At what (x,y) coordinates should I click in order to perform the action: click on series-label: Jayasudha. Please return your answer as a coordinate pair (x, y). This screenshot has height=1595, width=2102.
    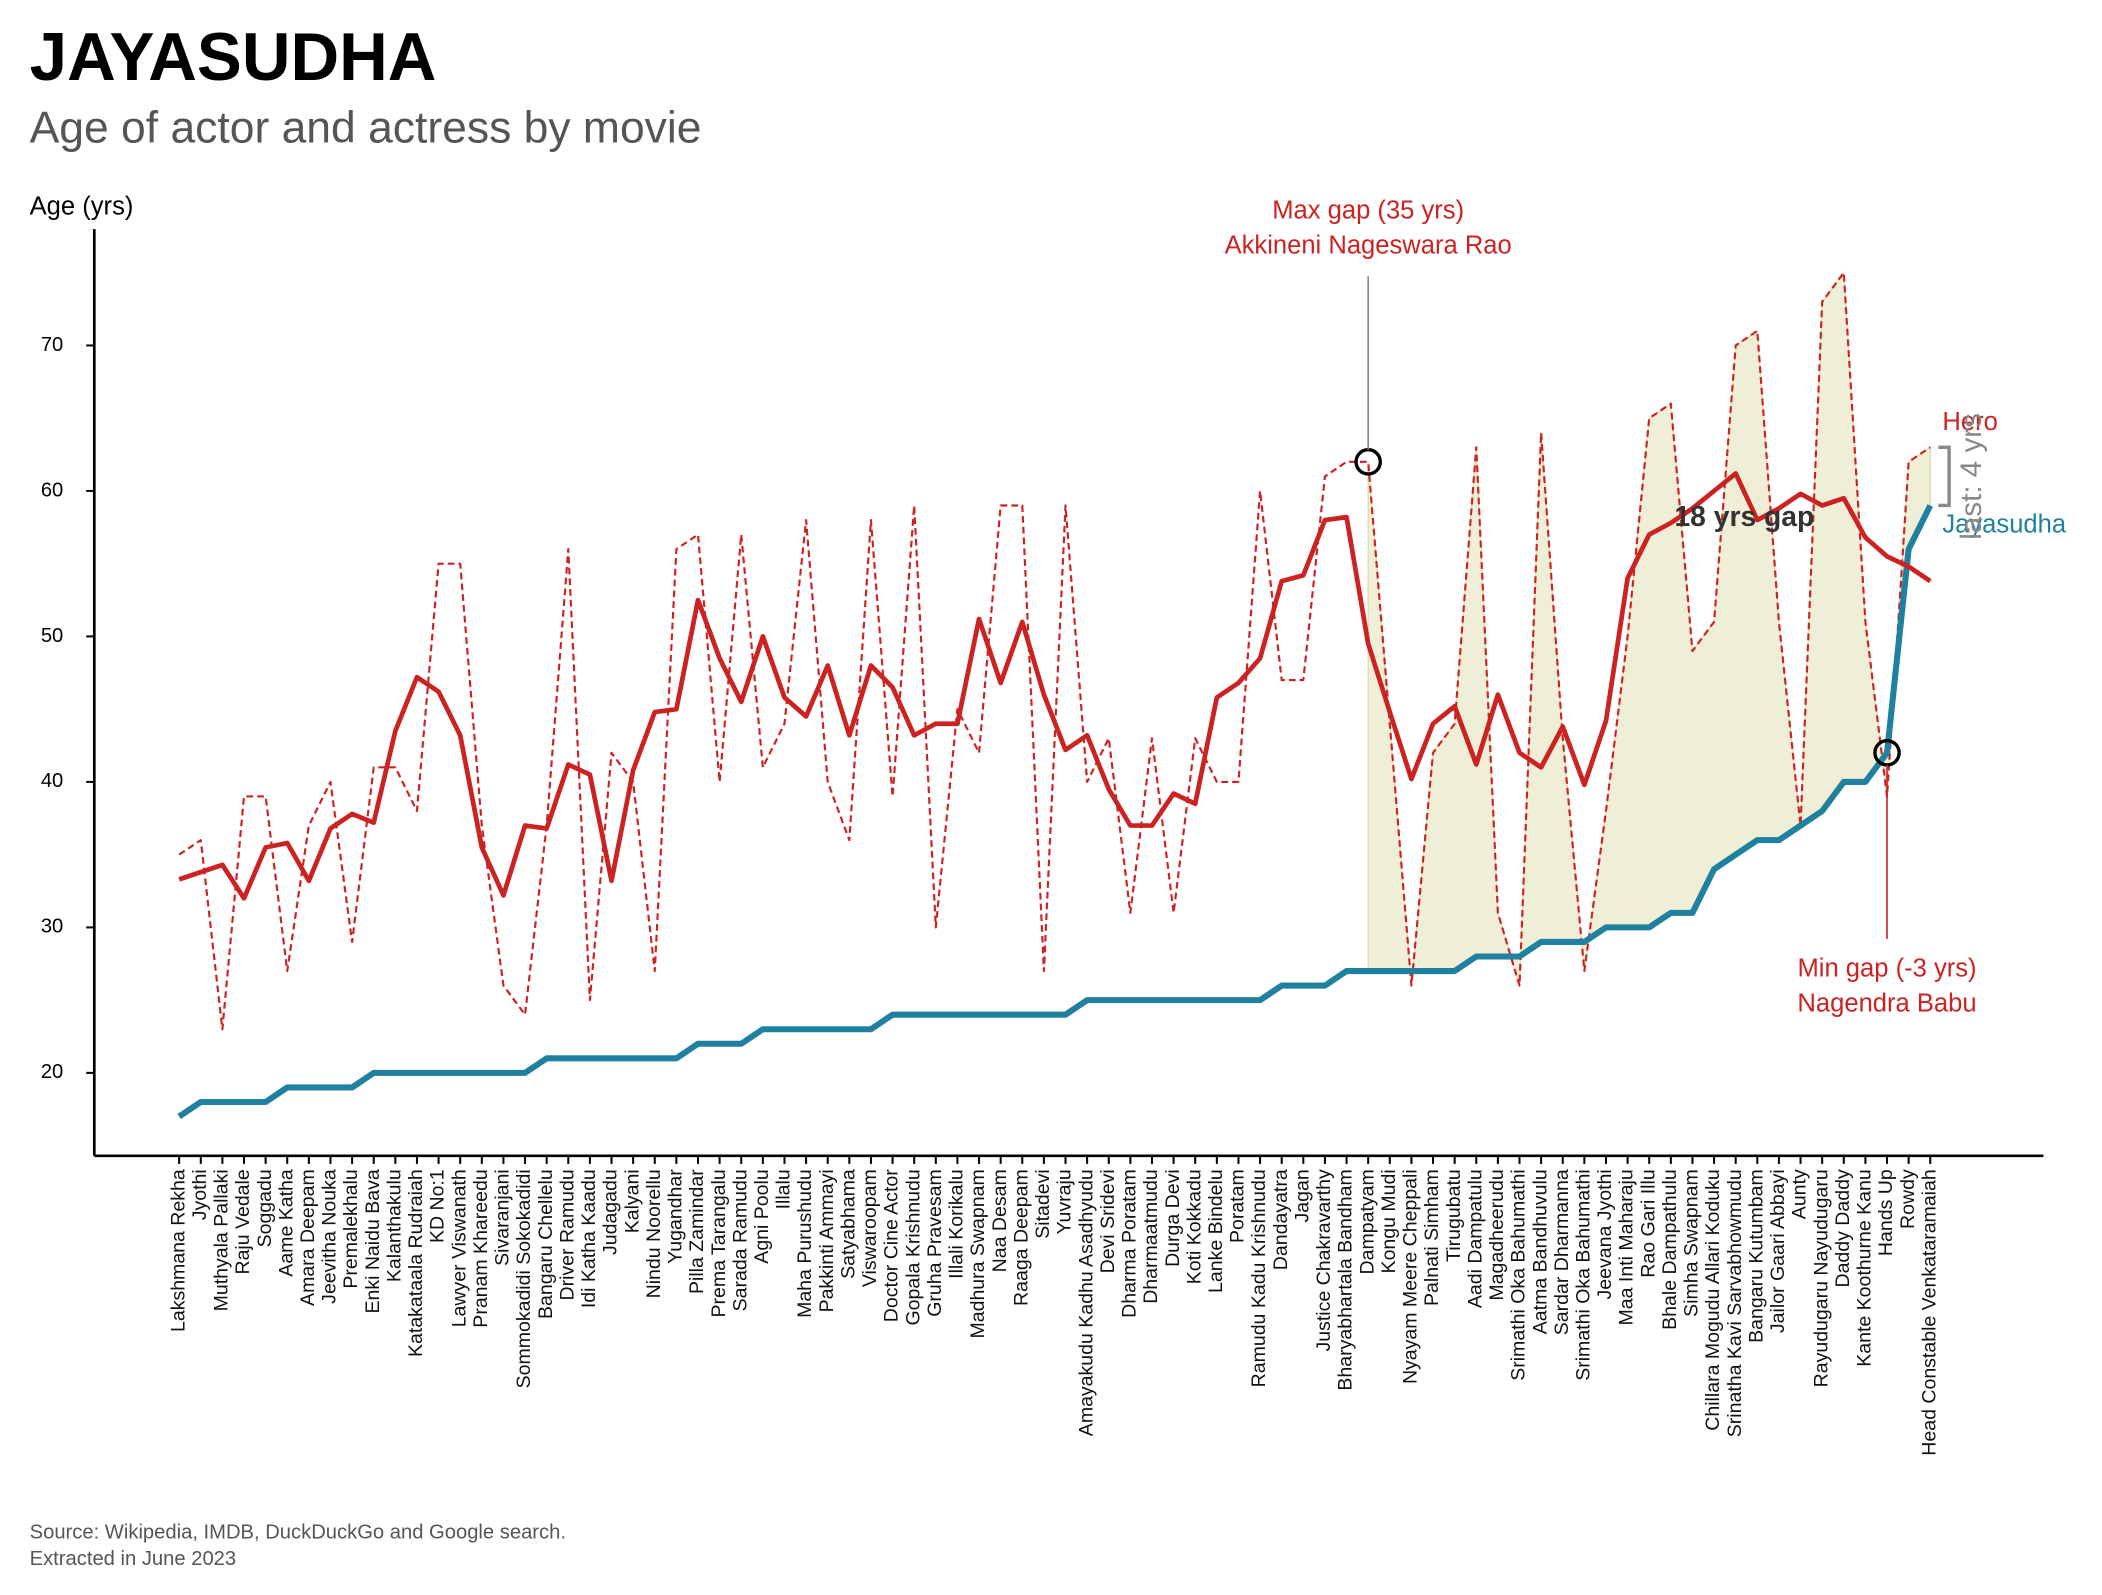
    Looking at the image, I should click on (2004, 524).